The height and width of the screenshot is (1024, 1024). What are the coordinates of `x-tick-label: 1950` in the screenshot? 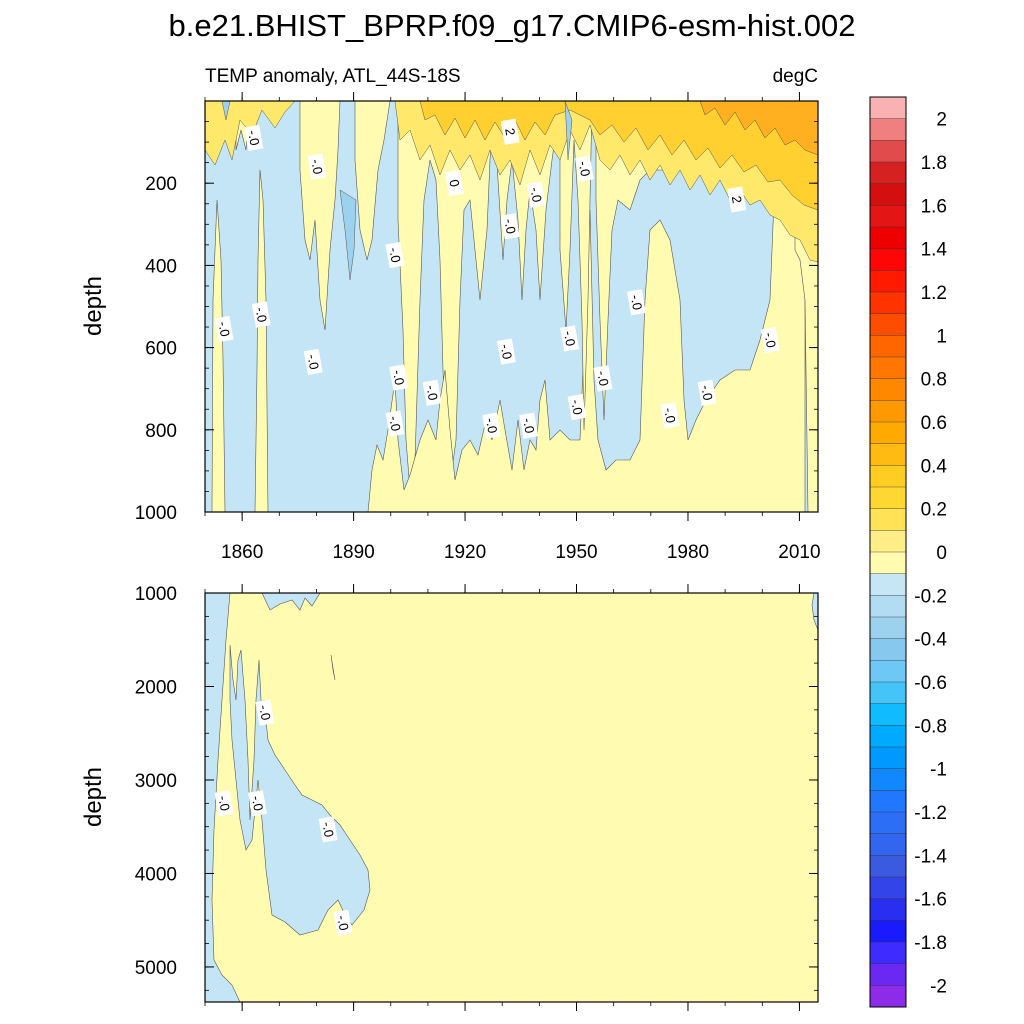 It's located at (576, 552).